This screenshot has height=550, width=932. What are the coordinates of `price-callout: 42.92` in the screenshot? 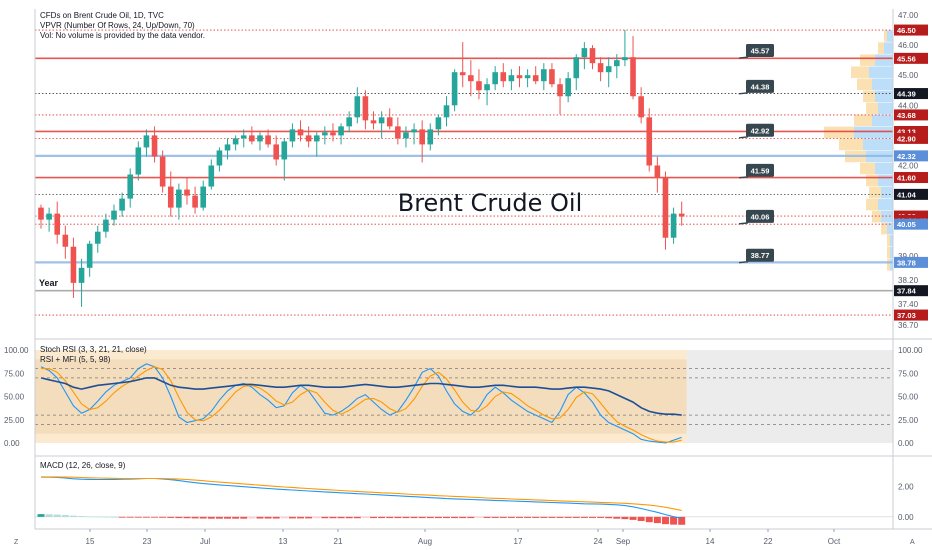 It's located at (756, 131).